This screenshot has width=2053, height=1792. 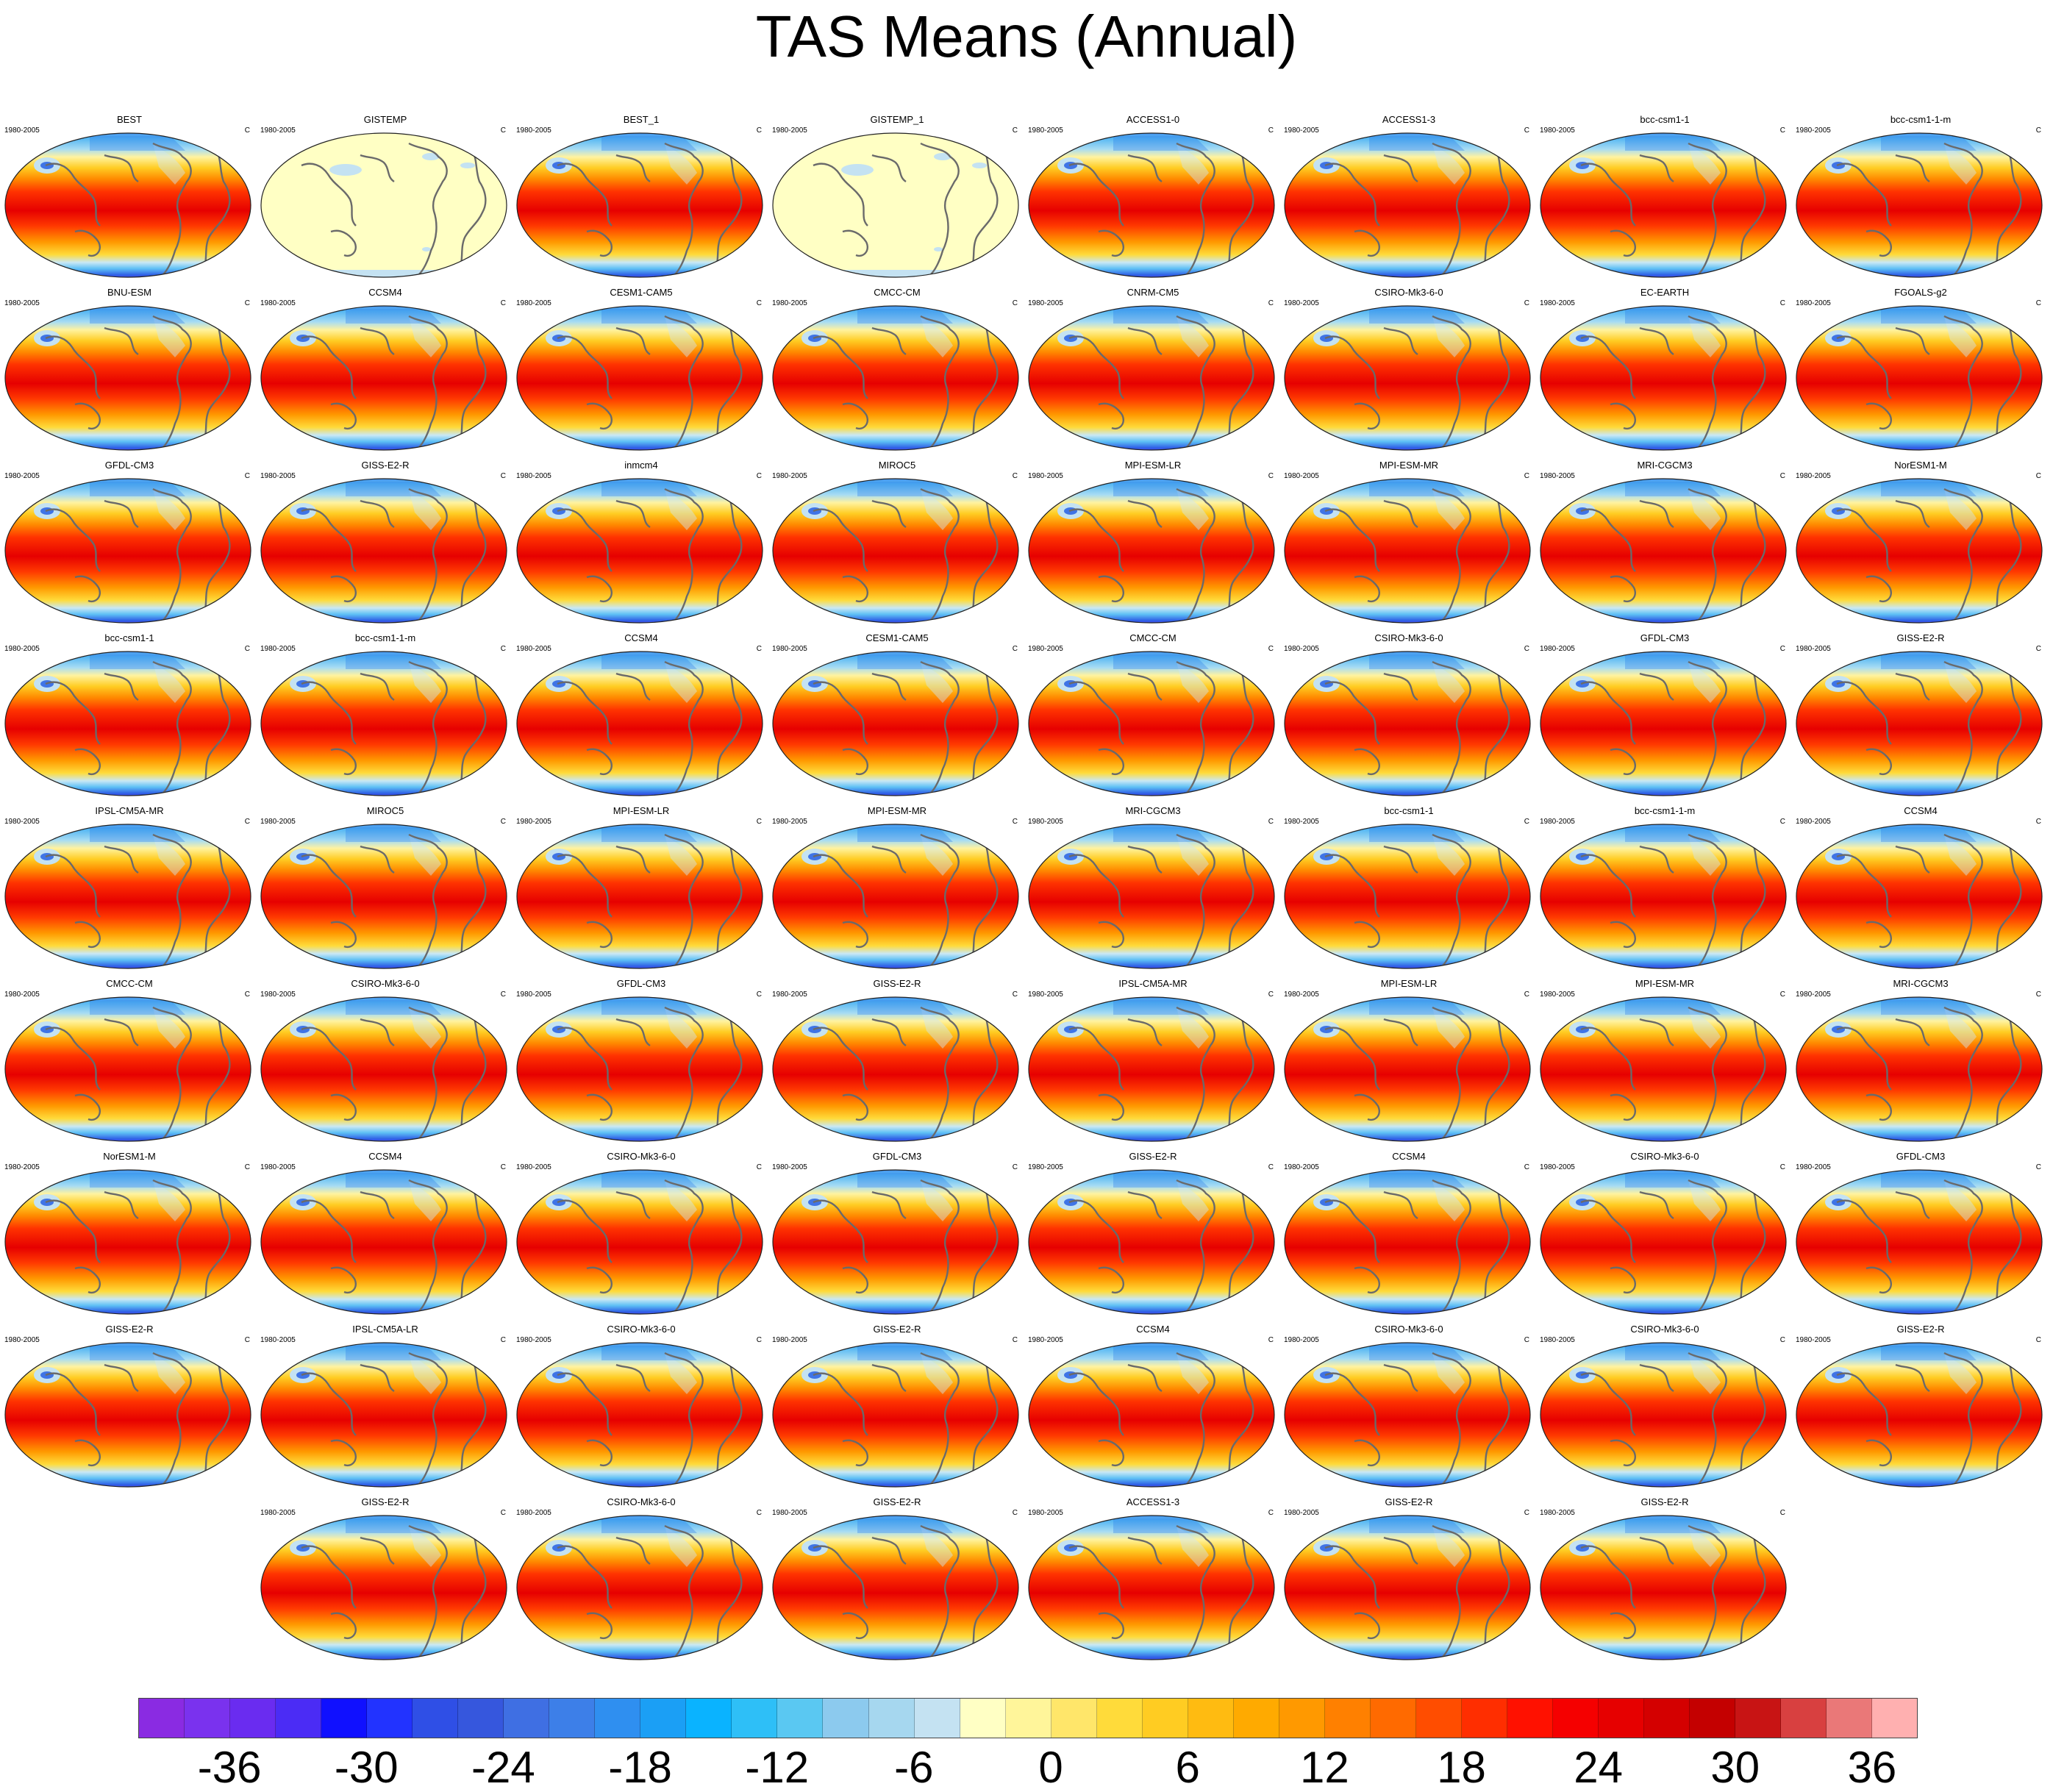 What do you see at coordinates (897, 1156) in the screenshot?
I see `panel-title: GFDL-CM3` at bounding box center [897, 1156].